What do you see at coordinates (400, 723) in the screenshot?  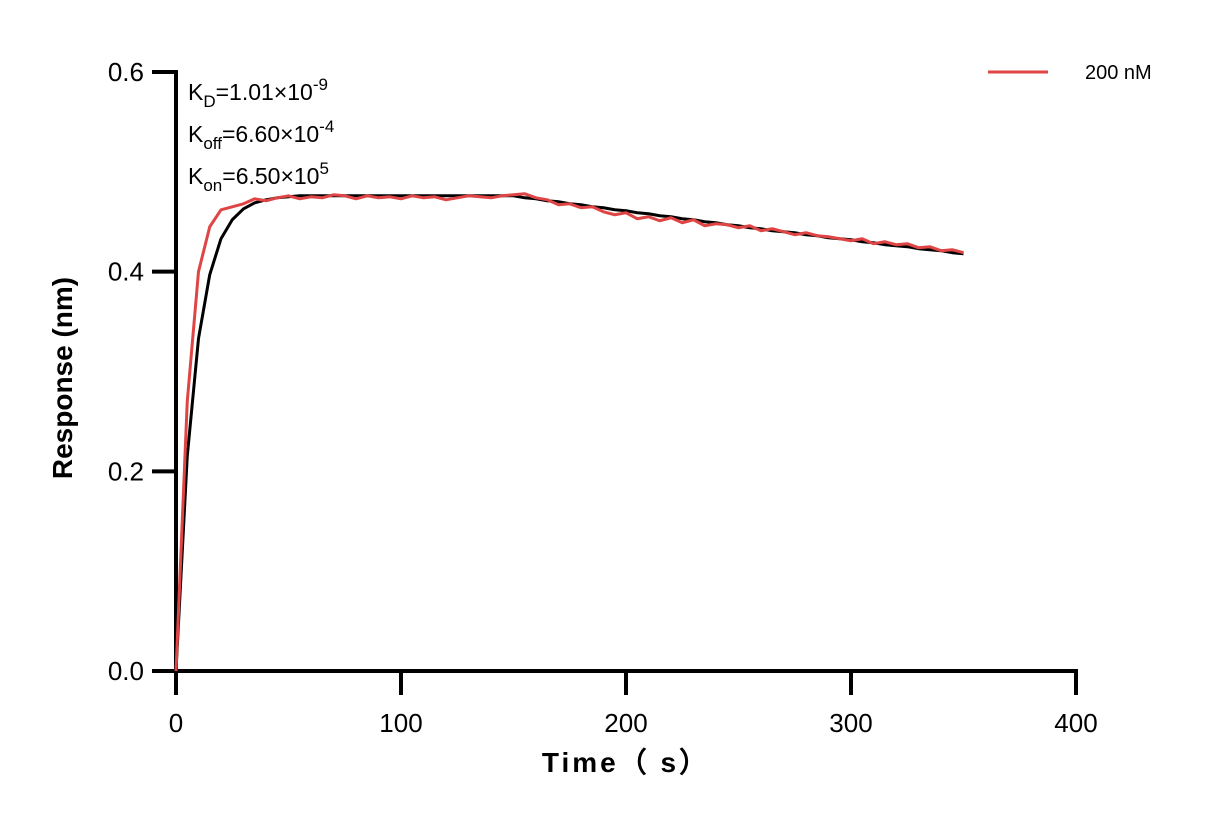 I see `x-tick-label: 100` at bounding box center [400, 723].